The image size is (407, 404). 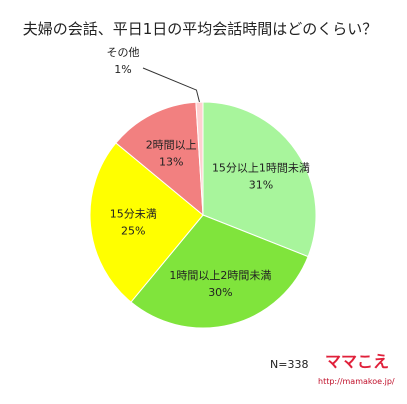 I want to click on slice-value-label: 25%, so click(x=133, y=231).